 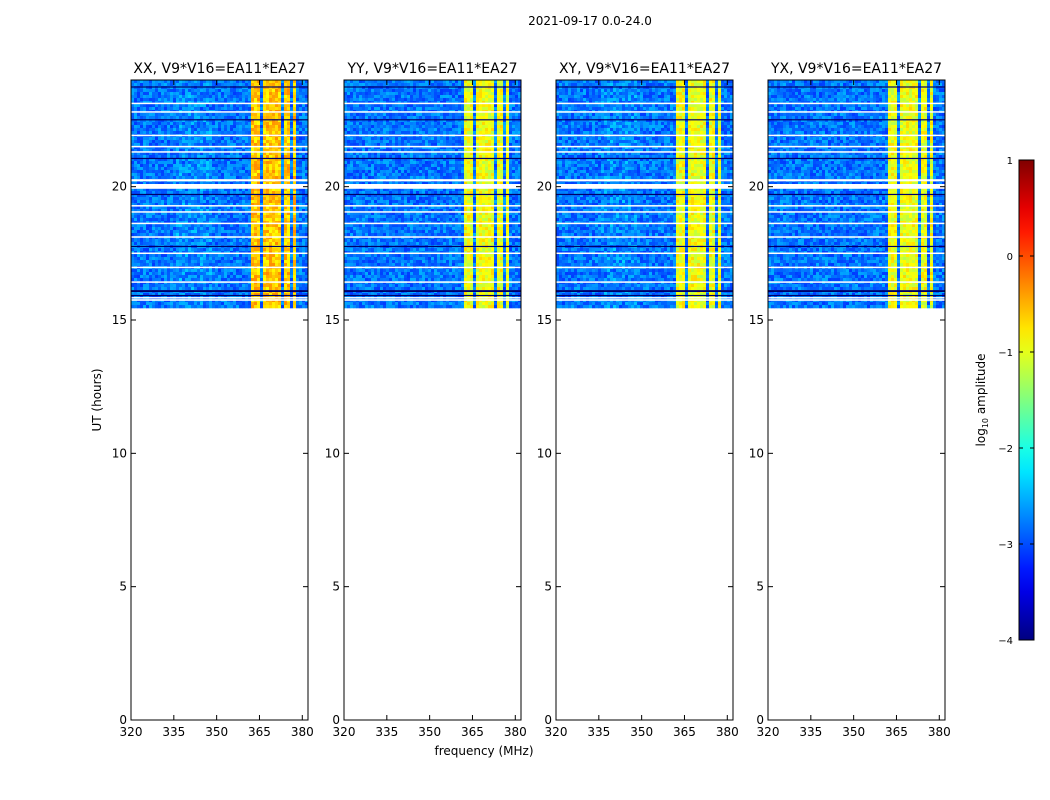 I want to click on colorbar-tick-label: −4, so click(x=1005, y=641).